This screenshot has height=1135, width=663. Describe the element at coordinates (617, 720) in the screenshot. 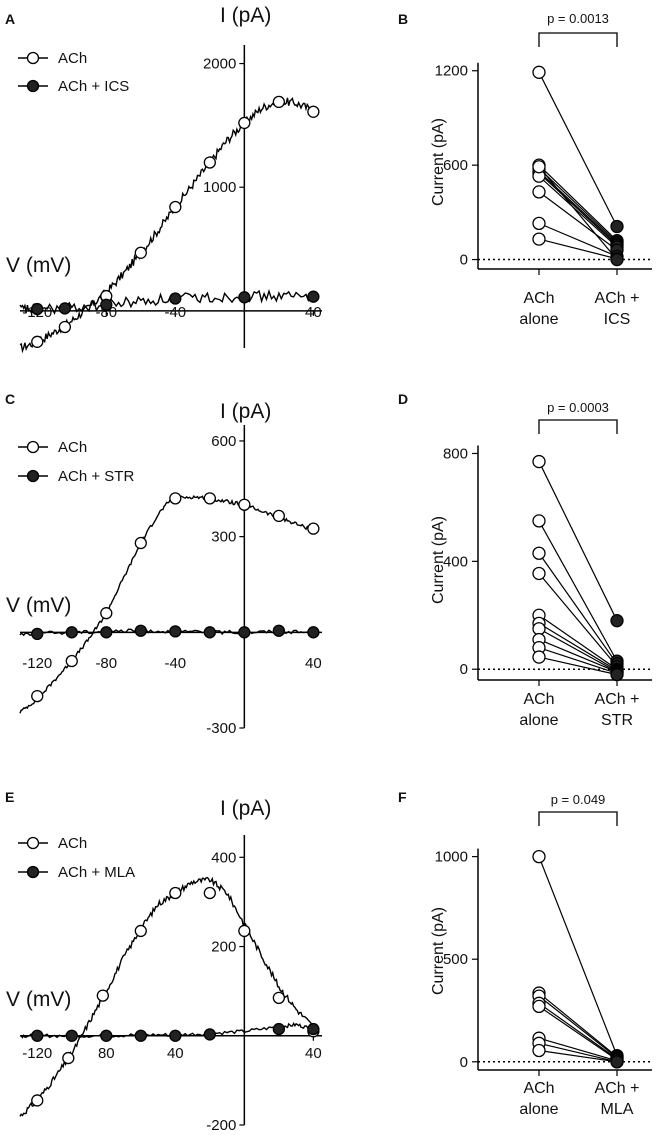

I see `category-label: STR` at that location.